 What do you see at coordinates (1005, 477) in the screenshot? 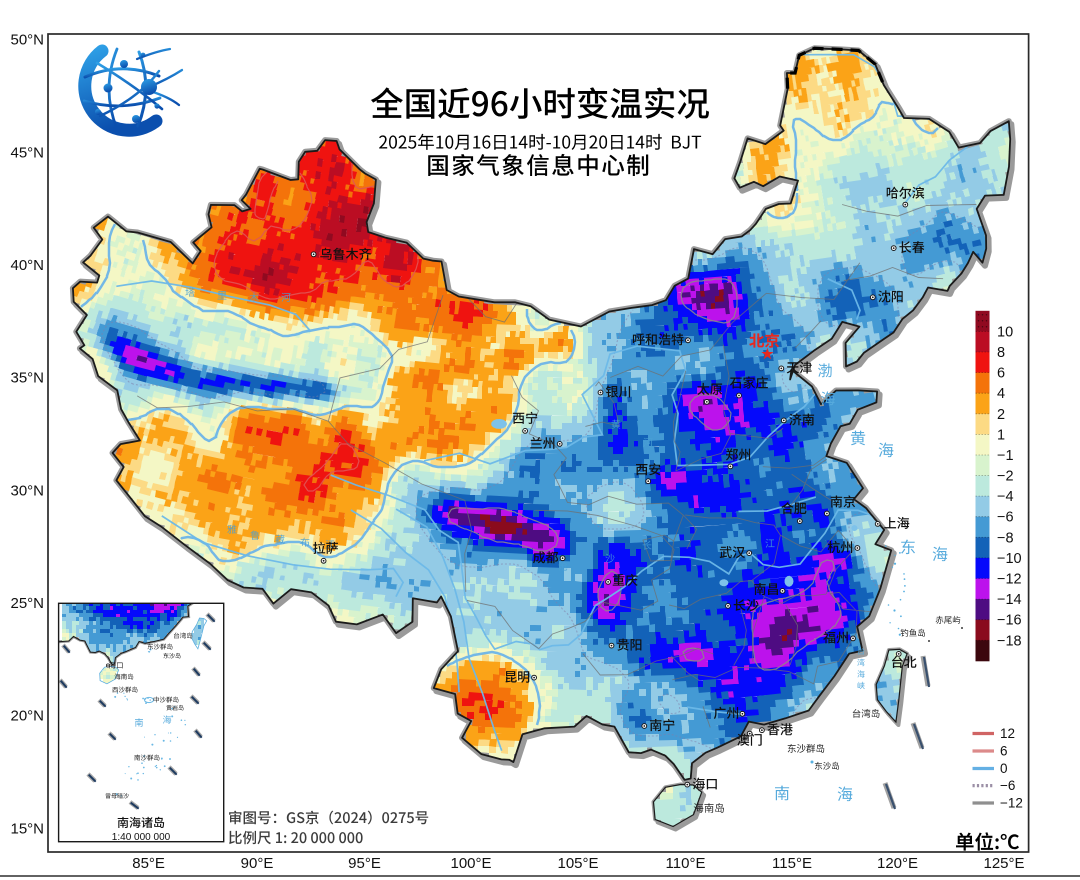
I see `svg-text: −2` at bounding box center [1005, 477].